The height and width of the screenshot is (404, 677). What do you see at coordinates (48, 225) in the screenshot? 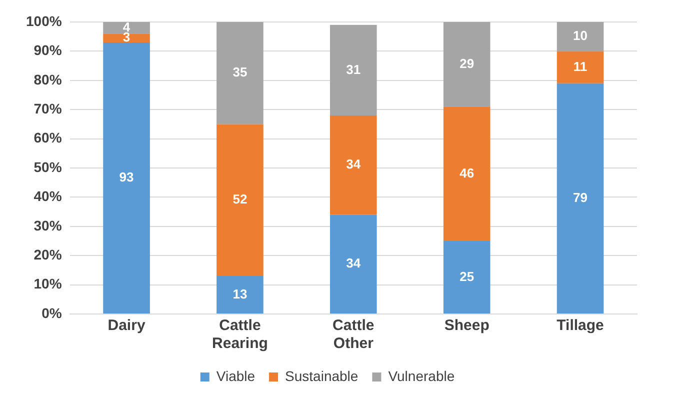
I see `y-tick-label: 30%` at bounding box center [48, 225].